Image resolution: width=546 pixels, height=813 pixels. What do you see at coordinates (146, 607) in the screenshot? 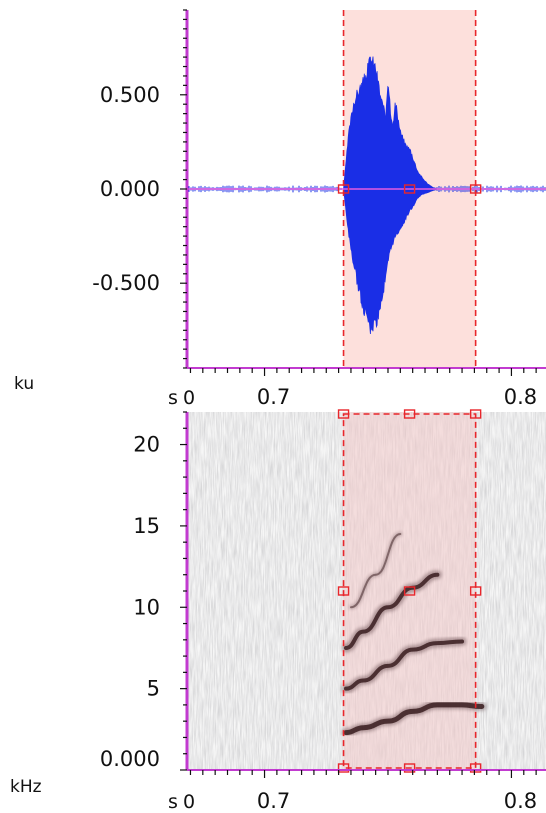
I see `y-tick-label: 10` at bounding box center [146, 607].